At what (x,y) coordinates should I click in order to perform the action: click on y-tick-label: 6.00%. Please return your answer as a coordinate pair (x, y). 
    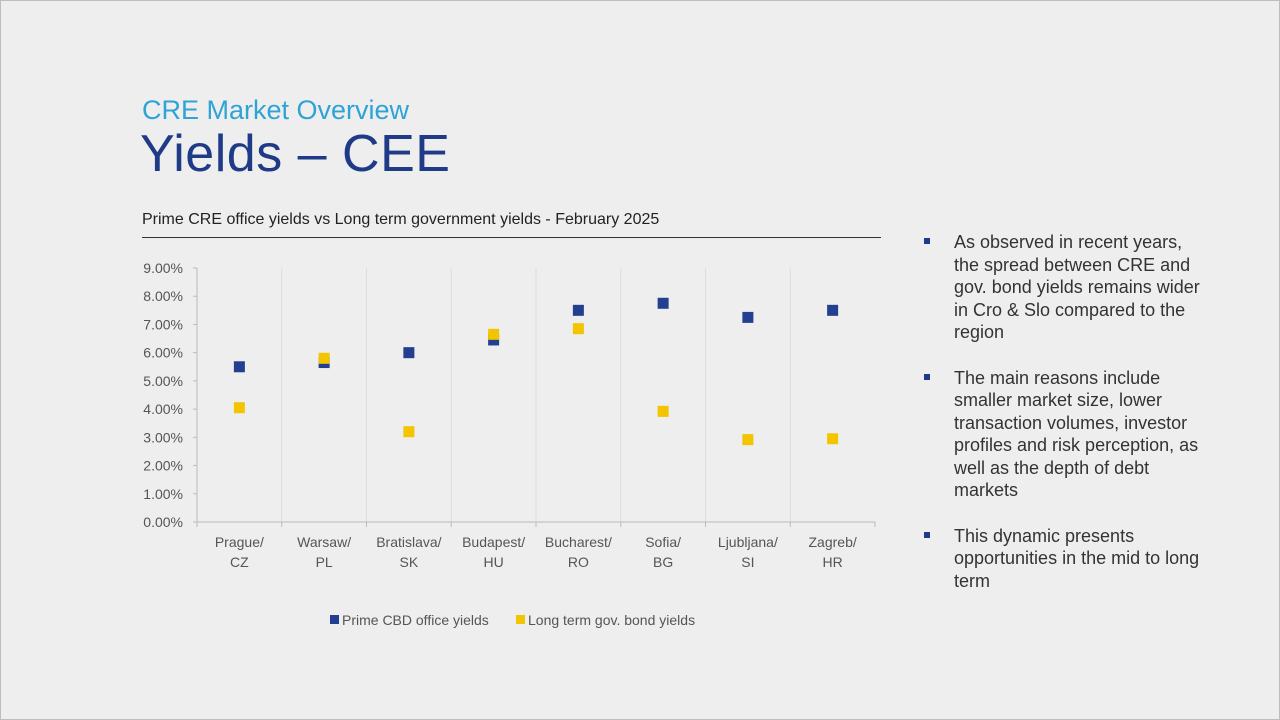
    Looking at the image, I should click on (163, 353).